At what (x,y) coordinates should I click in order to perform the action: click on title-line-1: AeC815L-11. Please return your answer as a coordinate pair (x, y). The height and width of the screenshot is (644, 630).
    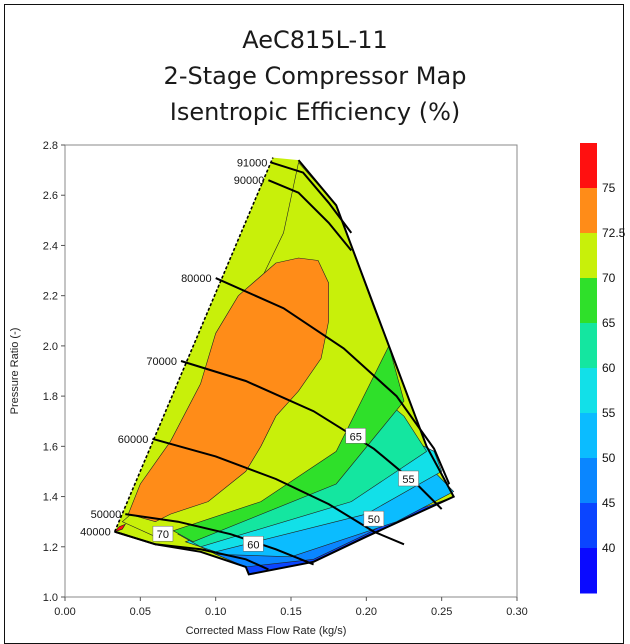
    Looking at the image, I should click on (315, 40).